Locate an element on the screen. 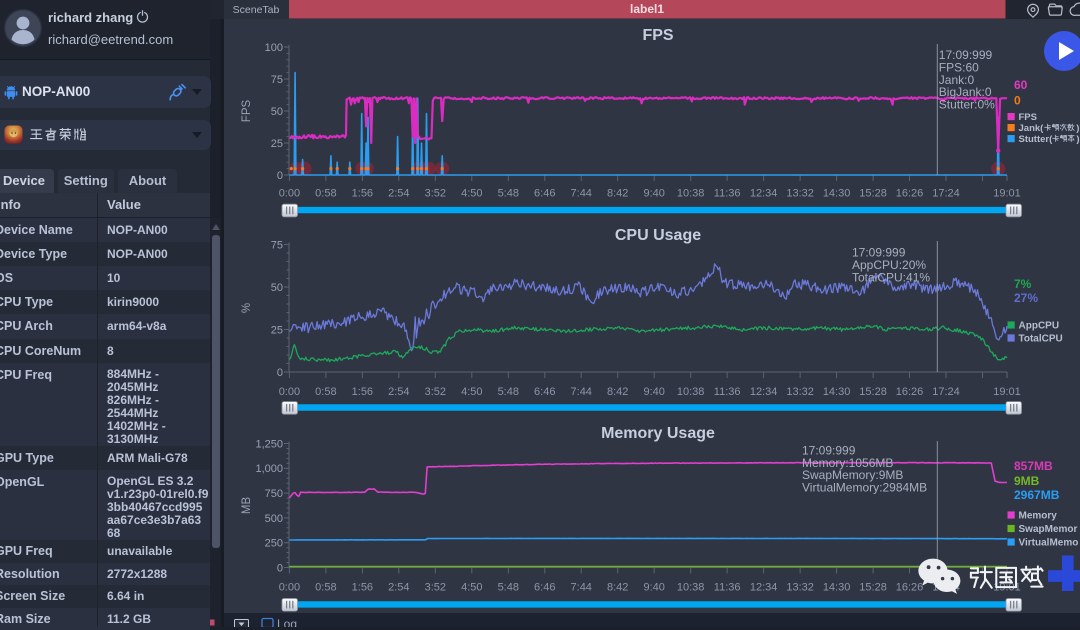 This screenshot has height=630, width=1080. svg-text: Log is located at coordinates (287, 622).